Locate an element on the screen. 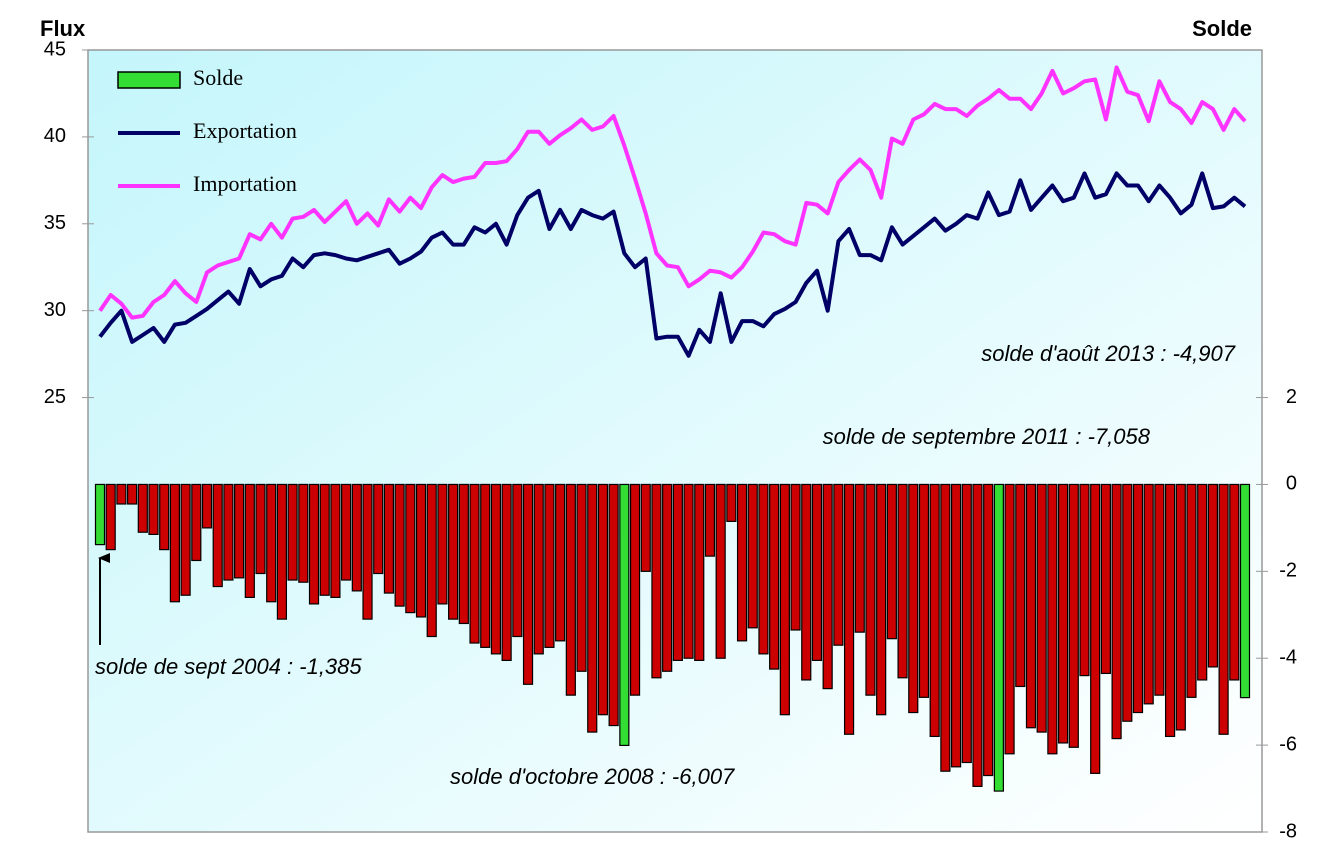 The width and height of the screenshot is (1328, 865). y-tick-label: 40 is located at coordinates (55, 136).